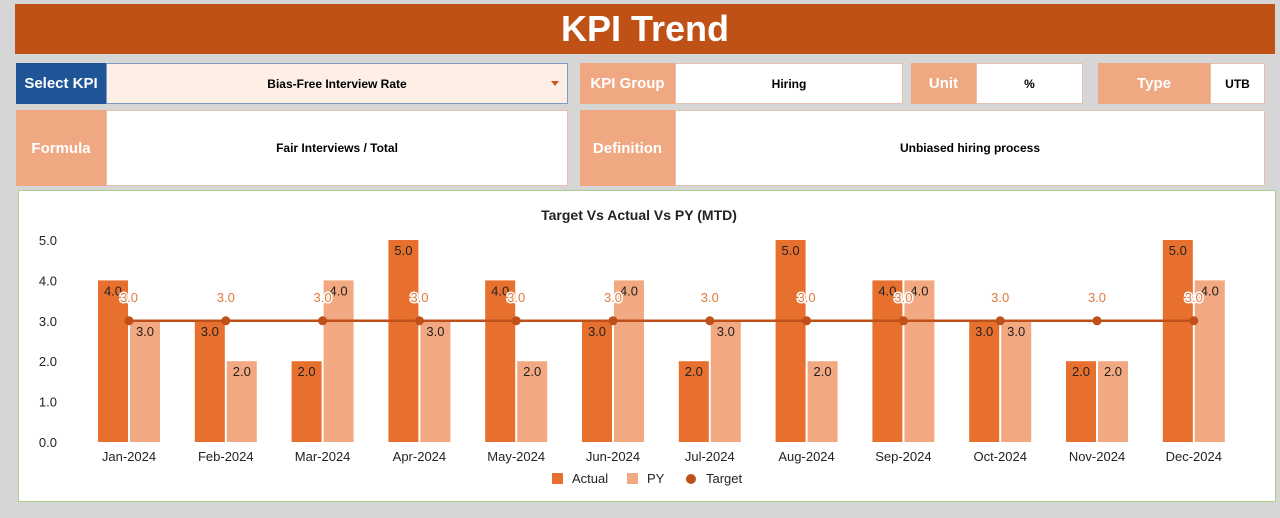 This screenshot has width=1280, height=518. I want to click on definition-value: Unbiased hiring process, so click(970, 148).